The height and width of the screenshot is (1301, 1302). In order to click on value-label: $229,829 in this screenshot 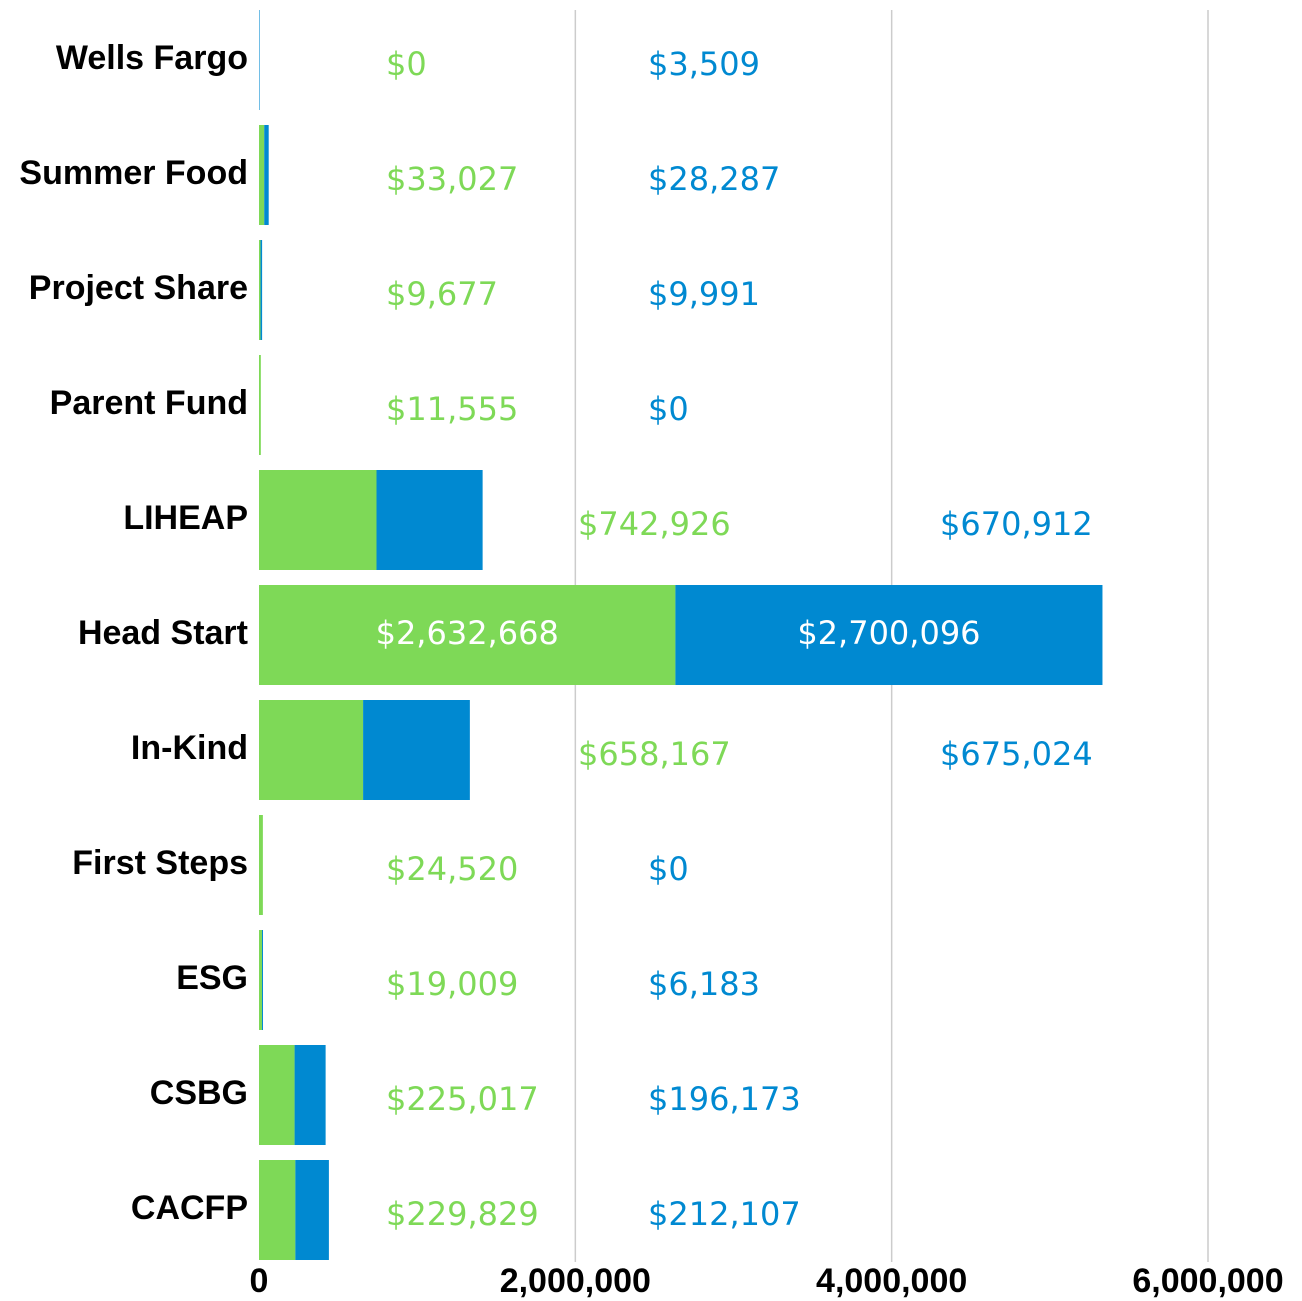, I will do `click(462, 1214)`.